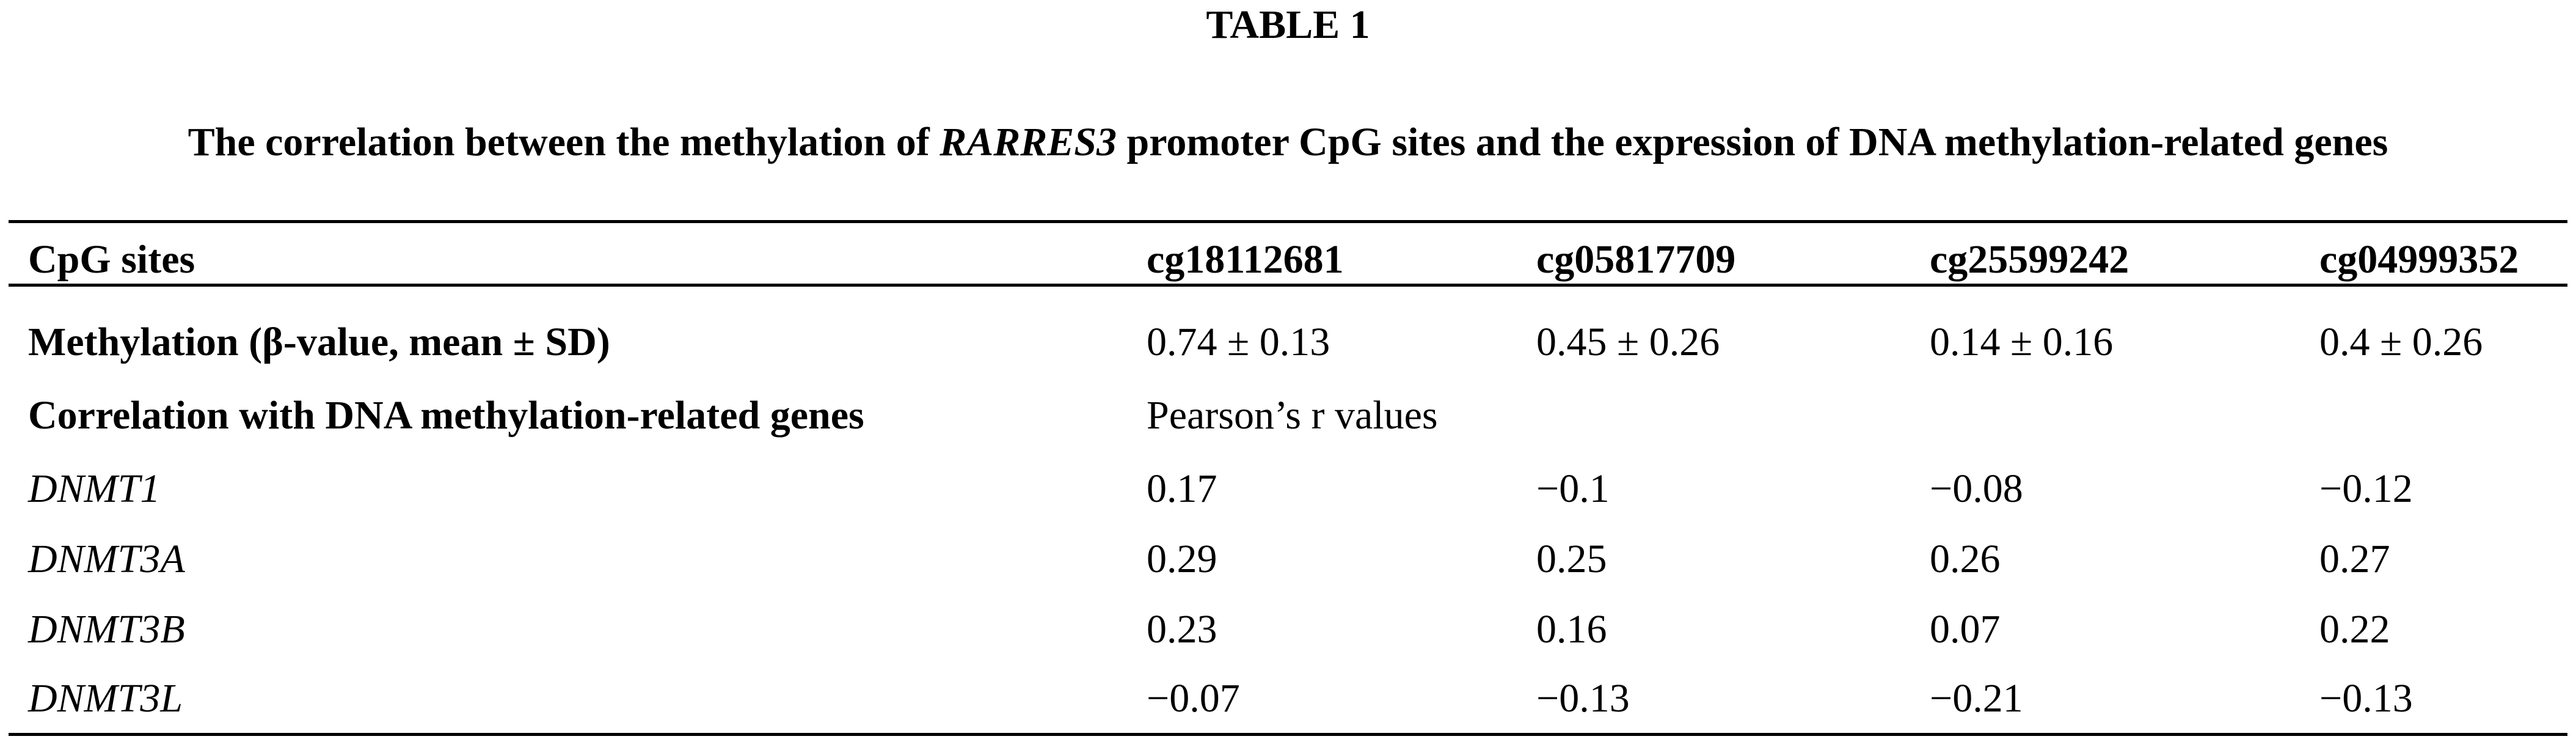 This screenshot has height=739, width=2576. I want to click on cell: 0.25, so click(1571, 559).